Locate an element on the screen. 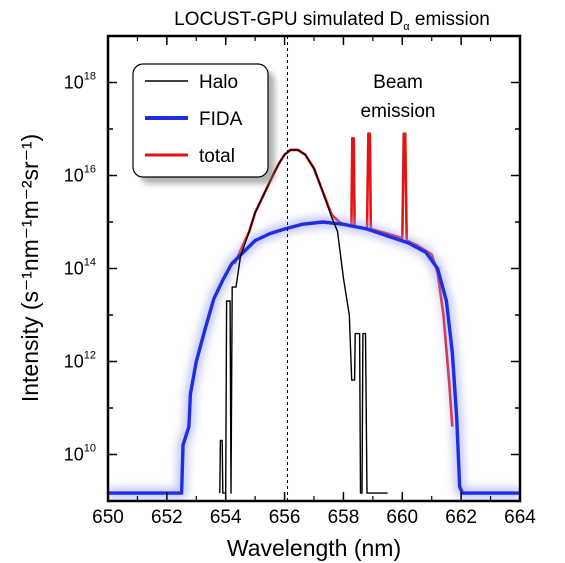  y-axis-label: Intensity (s⁻¹nm⁻¹m⁻²sr⁻¹) is located at coordinates (30, 268).